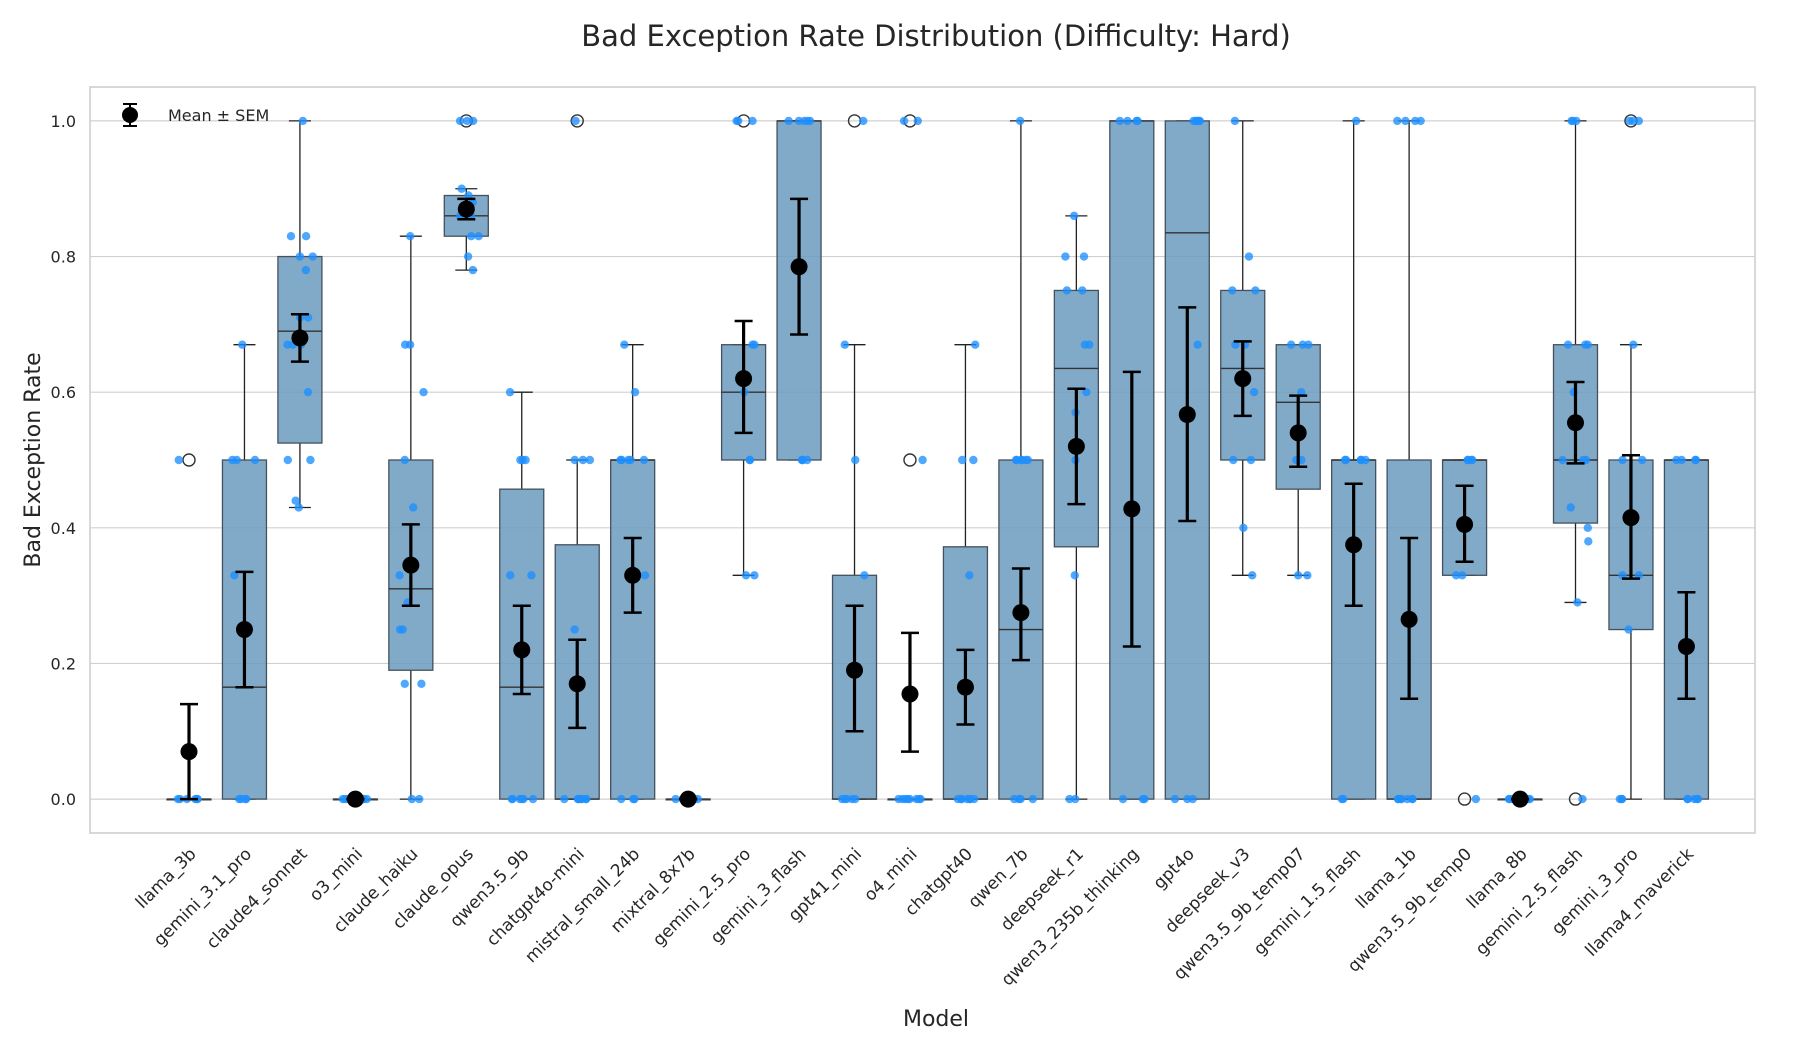  I want to click on x-axis-label: Model, so click(936, 1019).